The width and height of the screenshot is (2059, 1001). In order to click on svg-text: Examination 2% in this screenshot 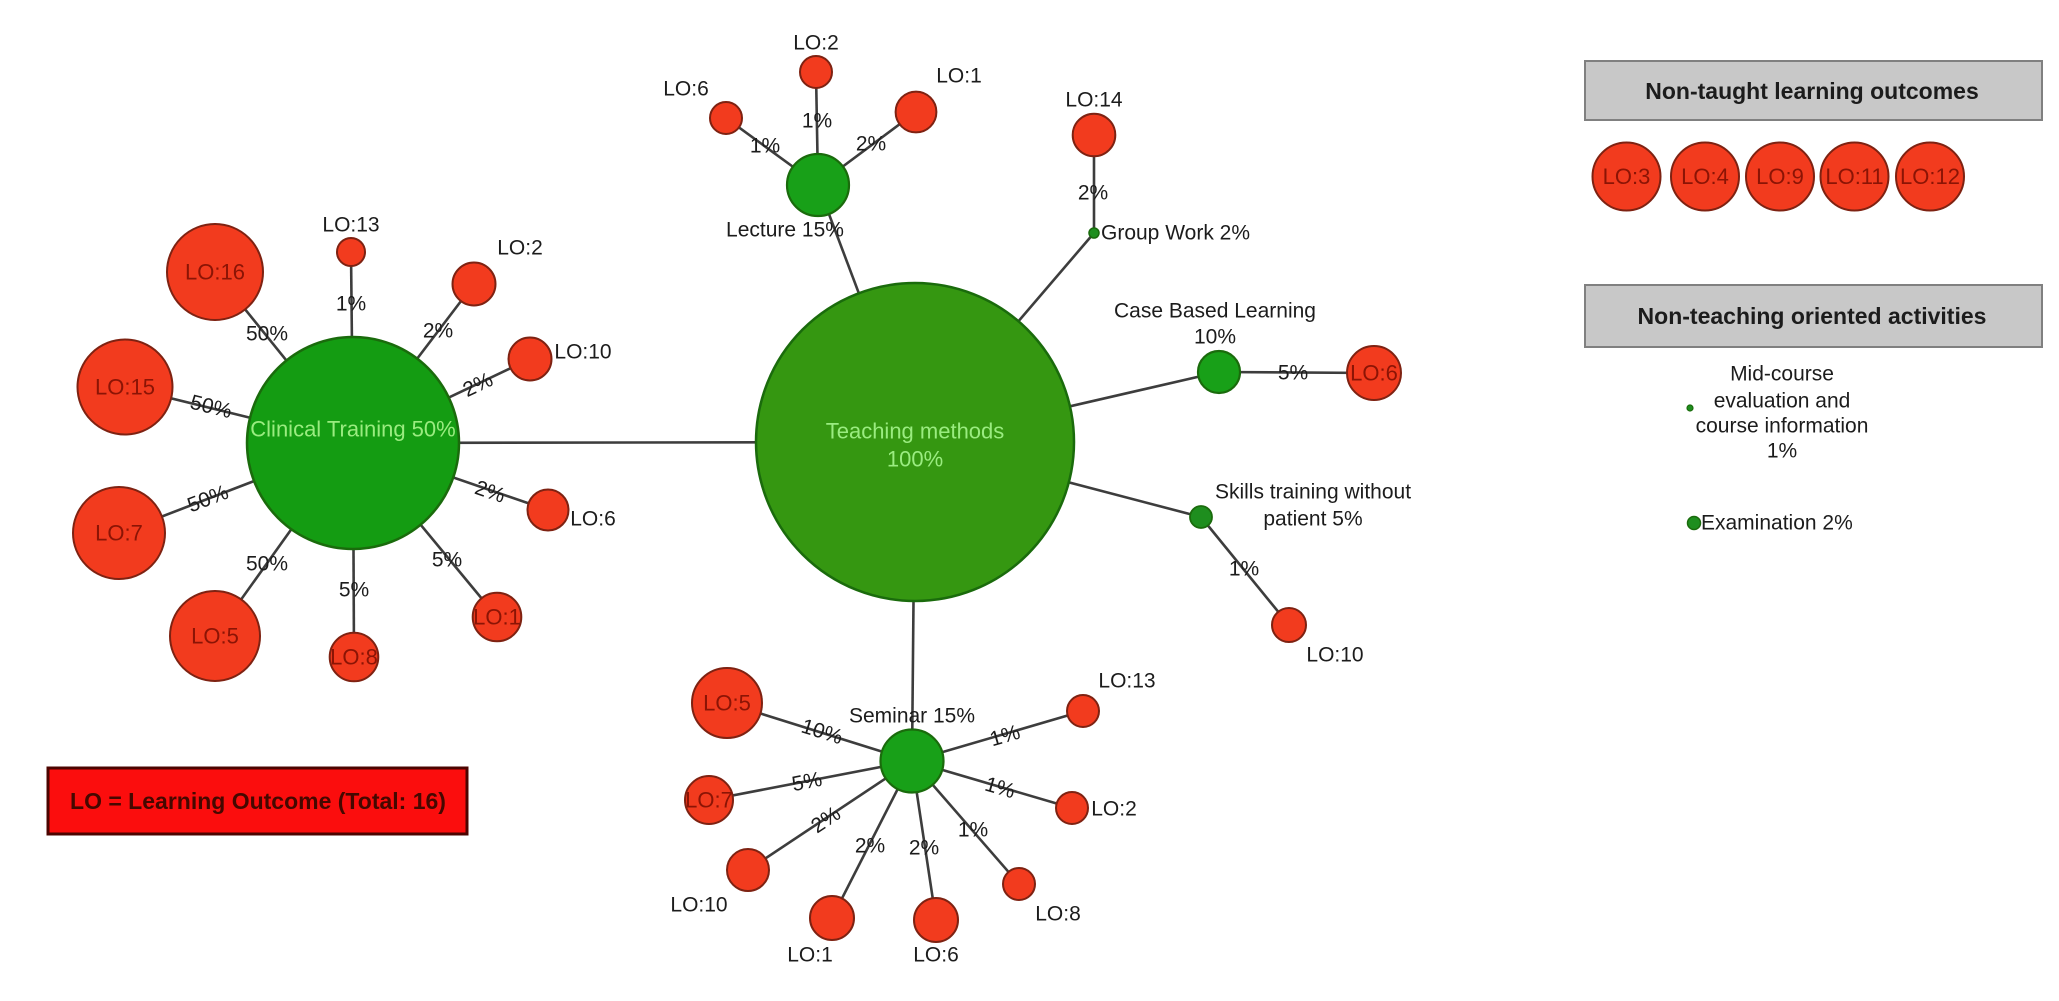, I will do `click(1777, 523)`.